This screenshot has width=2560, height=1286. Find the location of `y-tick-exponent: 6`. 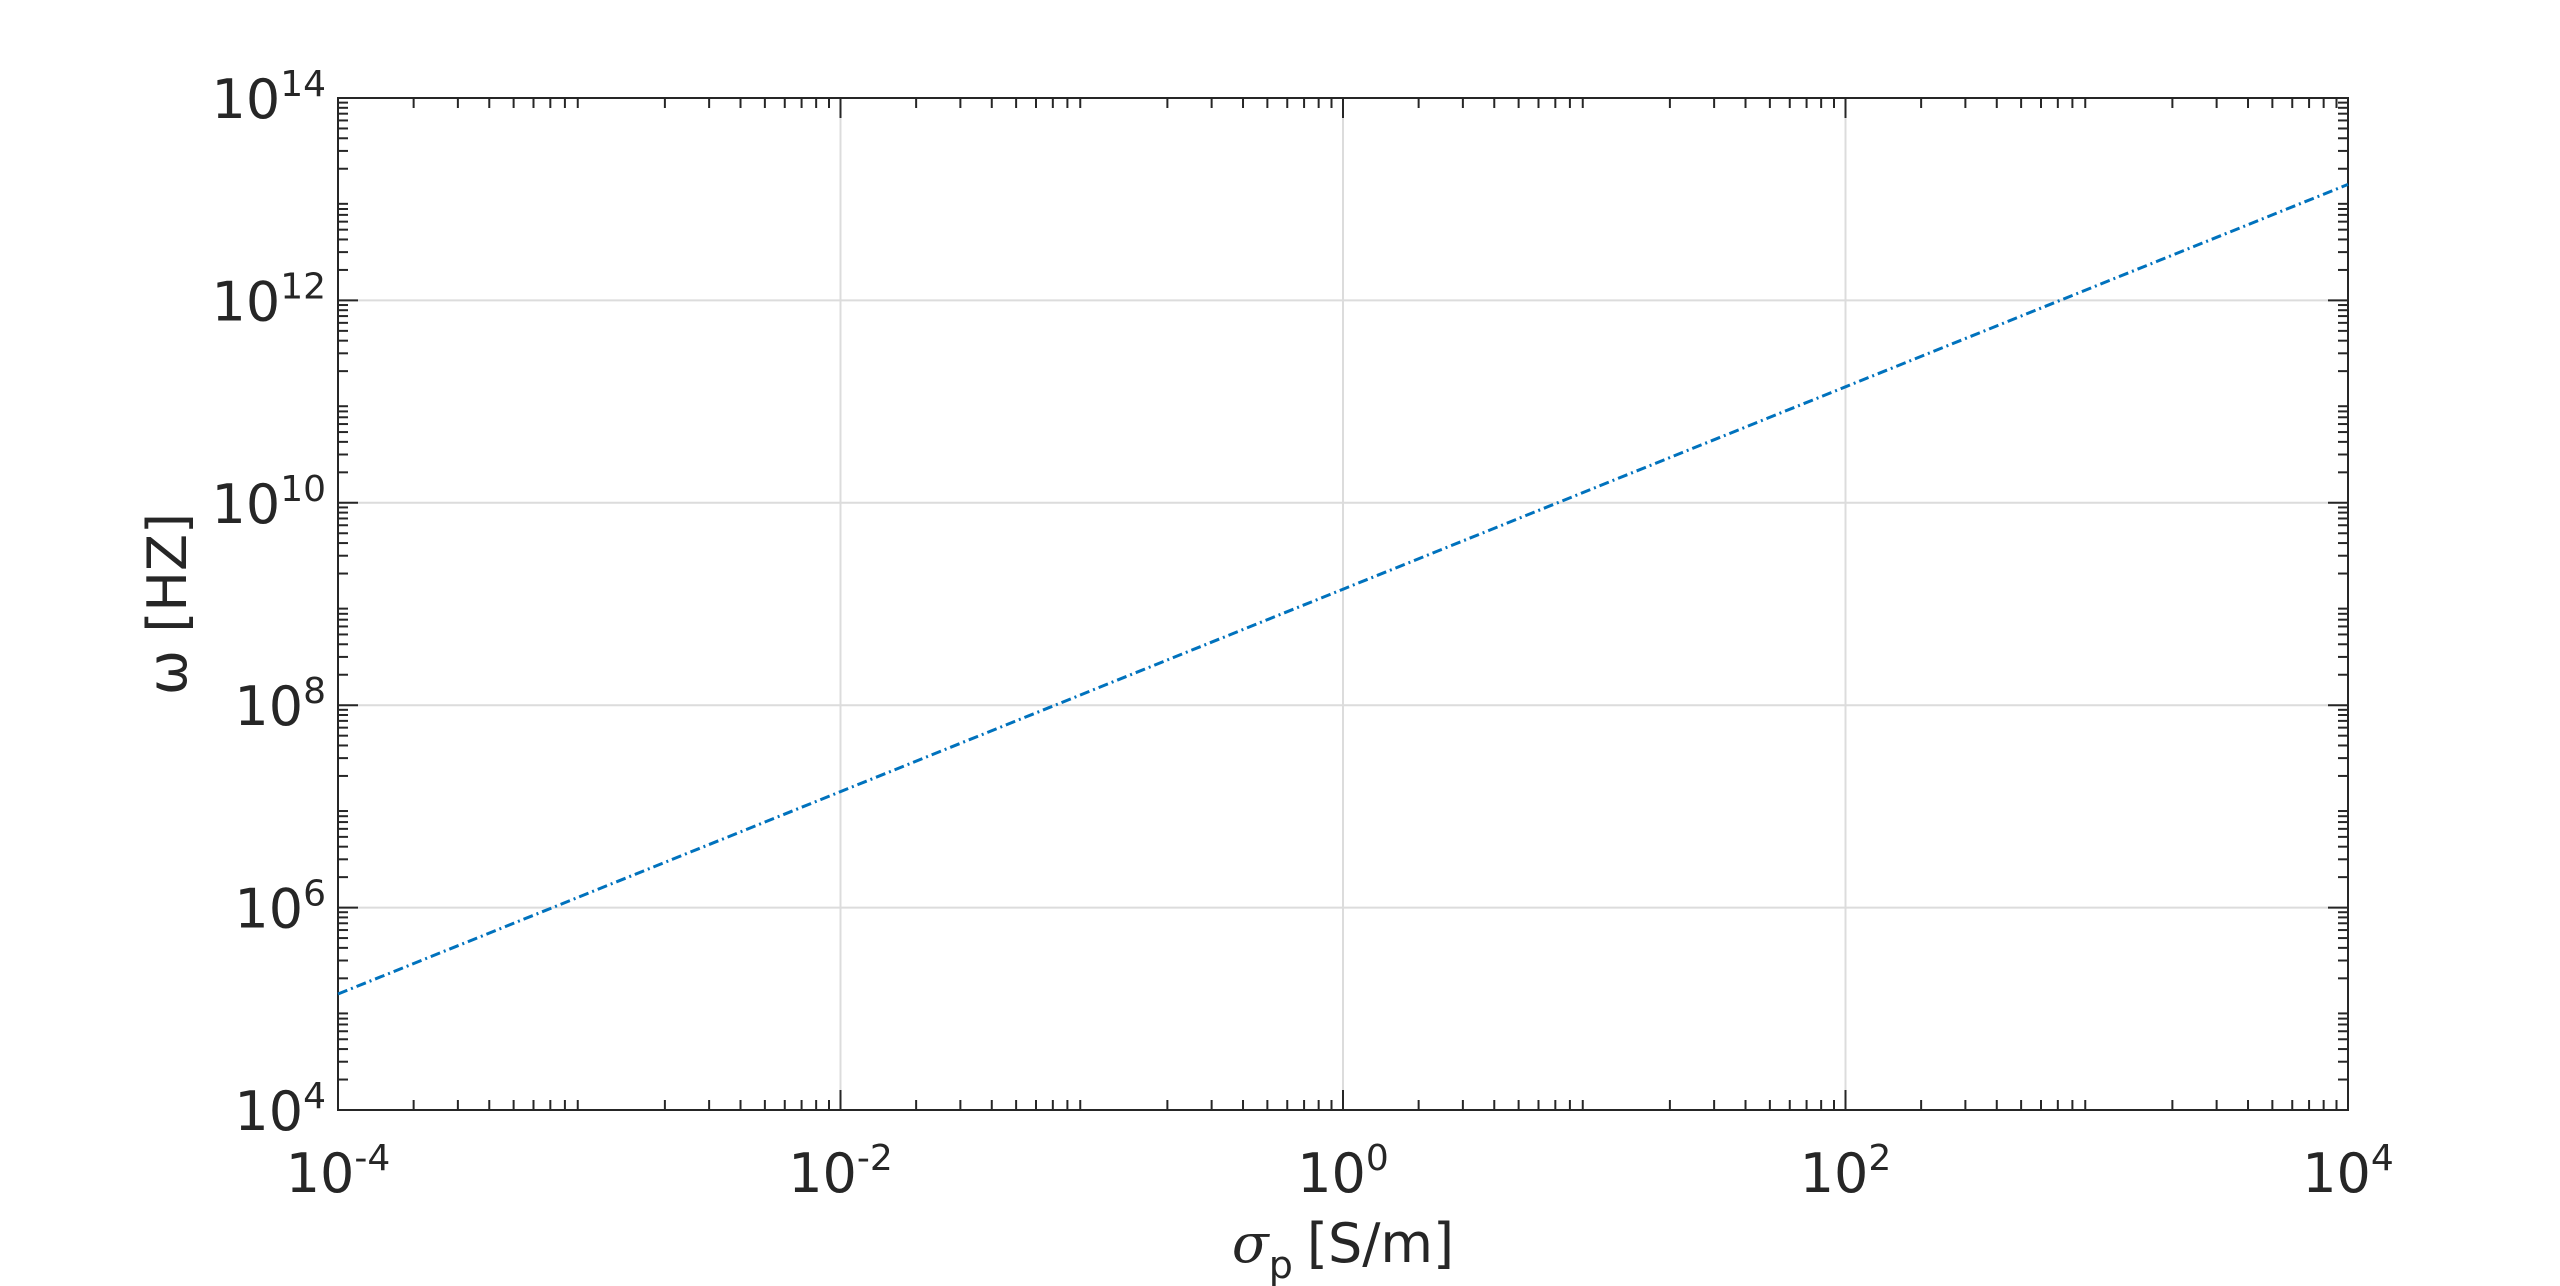

y-tick-exponent: 6 is located at coordinates (314, 894).